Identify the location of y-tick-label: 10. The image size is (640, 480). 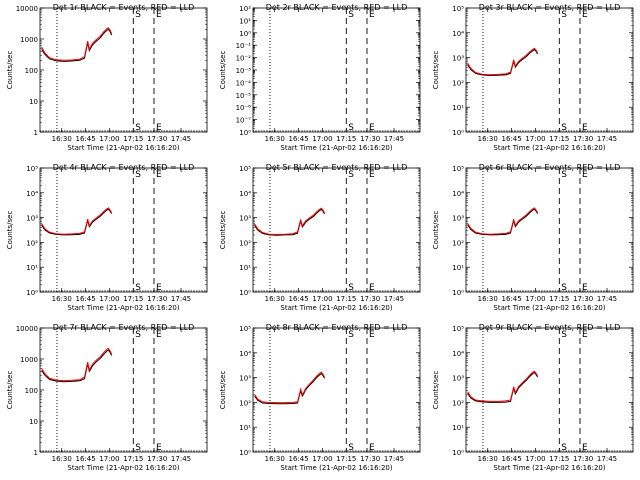
(33, 102).